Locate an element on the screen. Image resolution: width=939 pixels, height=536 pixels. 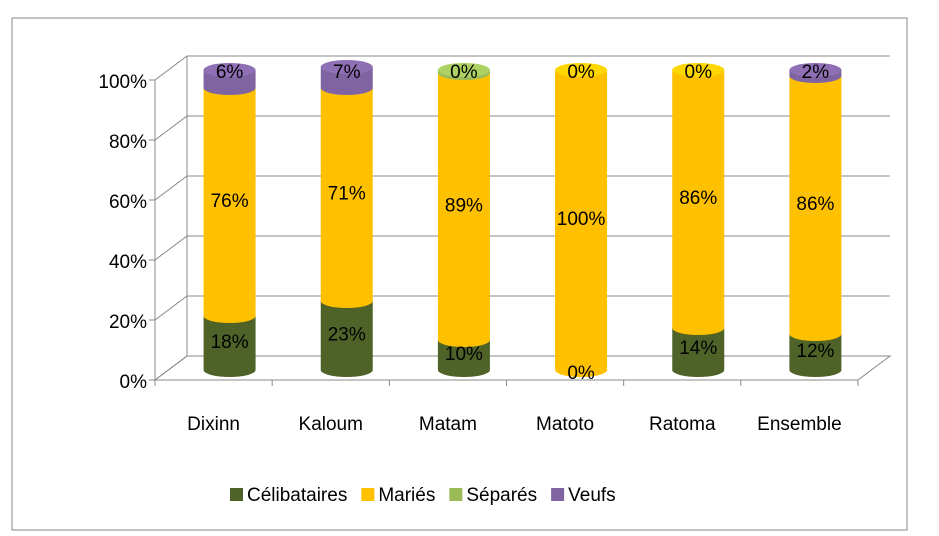
data-label: 10% is located at coordinates (464, 354).